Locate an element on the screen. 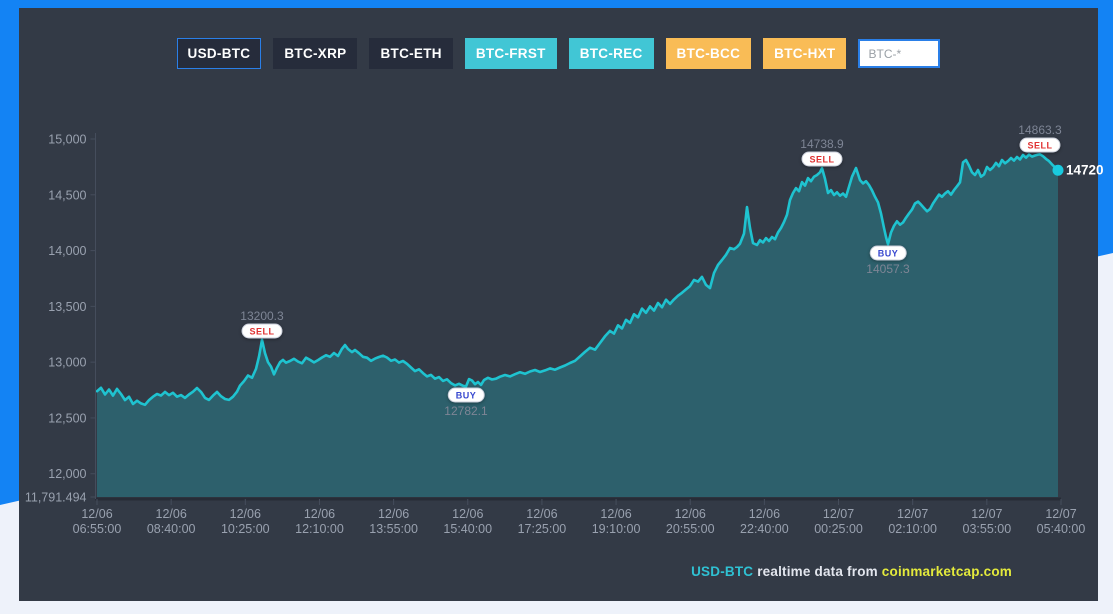 Image resolution: width=1113 pixels, height=614 pixels. x-tick-label: 12/06 08:40:00 is located at coordinates (171, 521).